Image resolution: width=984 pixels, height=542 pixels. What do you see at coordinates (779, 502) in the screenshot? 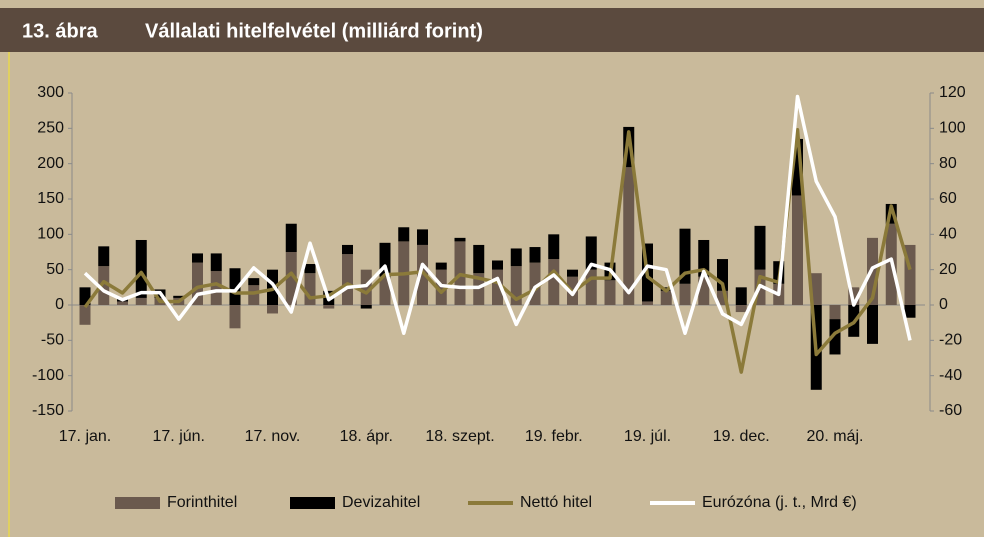
I see `legend-label: Eurózóna (j. t., Mrd €)` at bounding box center [779, 502].